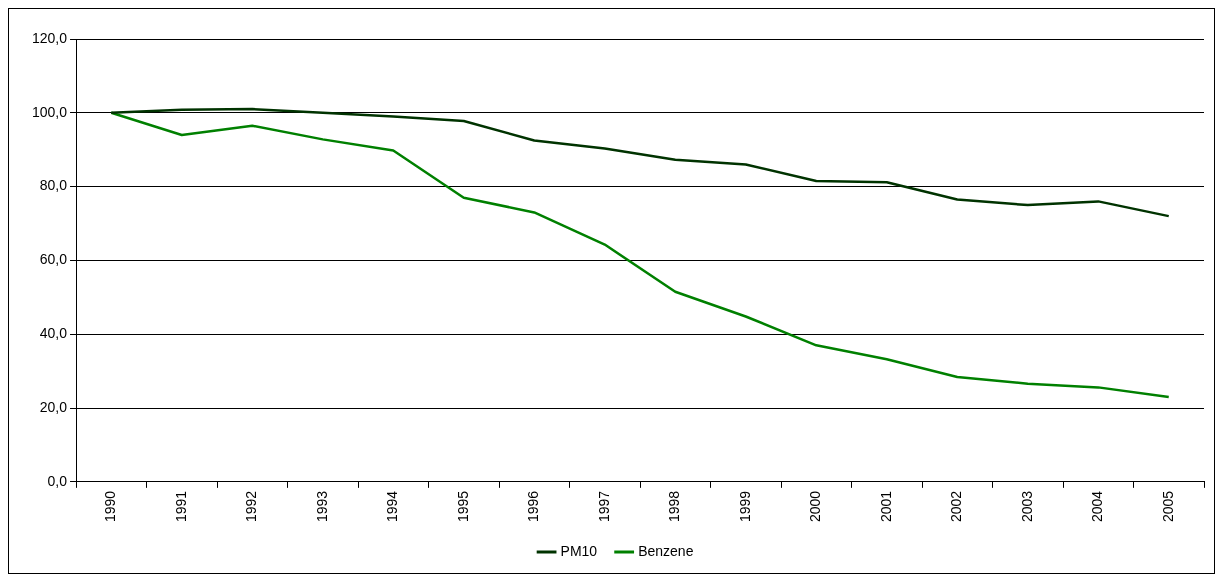 This screenshot has width=1223, height=582. Describe the element at coordinates (49, 37) in the screenshot. I see `y-tick-label: 120,0` at that location.